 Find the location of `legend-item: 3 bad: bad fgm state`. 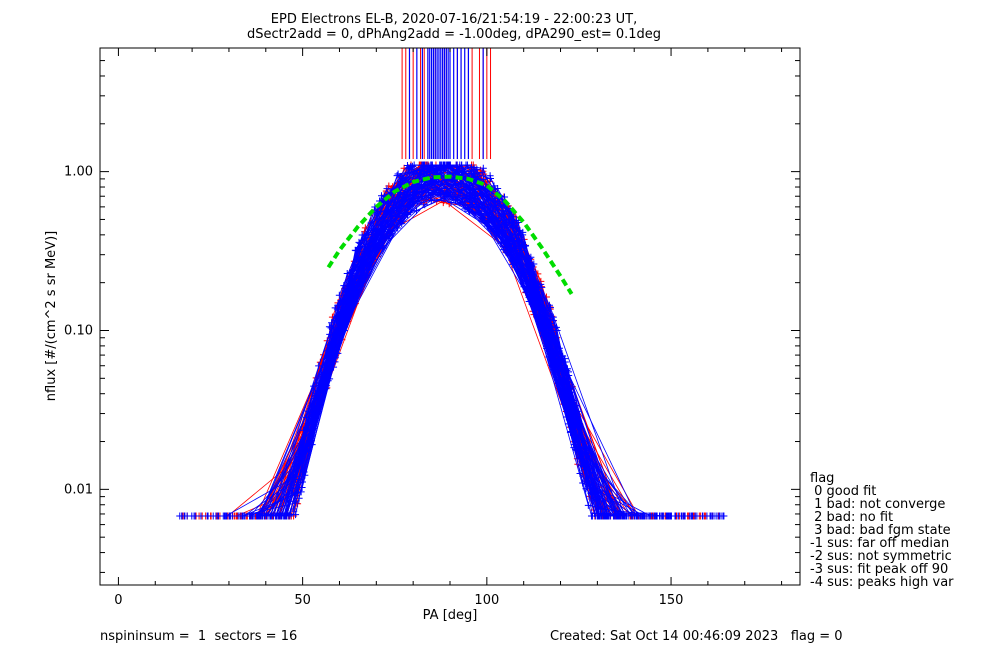

legend-item: 3 bad: bad fgm state is located at coordinates (880, 530).